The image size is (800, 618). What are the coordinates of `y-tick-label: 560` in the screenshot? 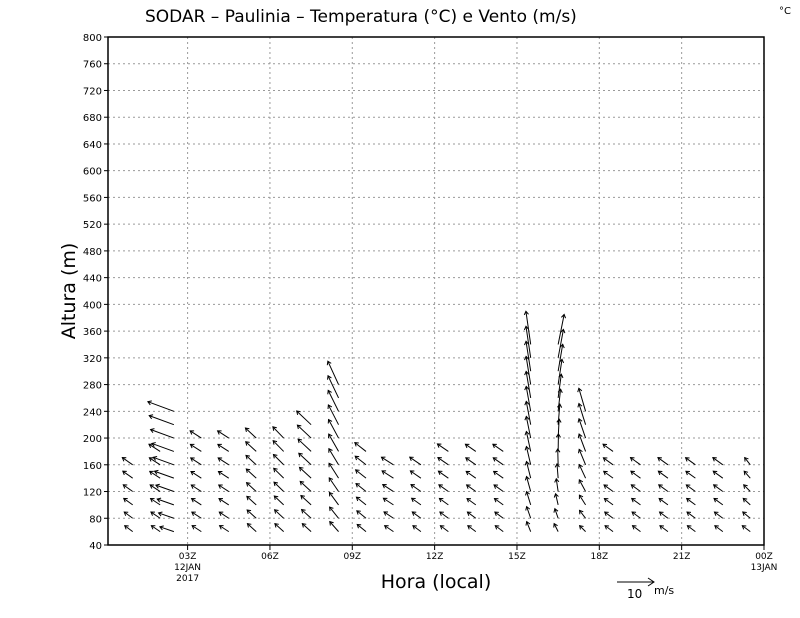 It's located at (92, 198).